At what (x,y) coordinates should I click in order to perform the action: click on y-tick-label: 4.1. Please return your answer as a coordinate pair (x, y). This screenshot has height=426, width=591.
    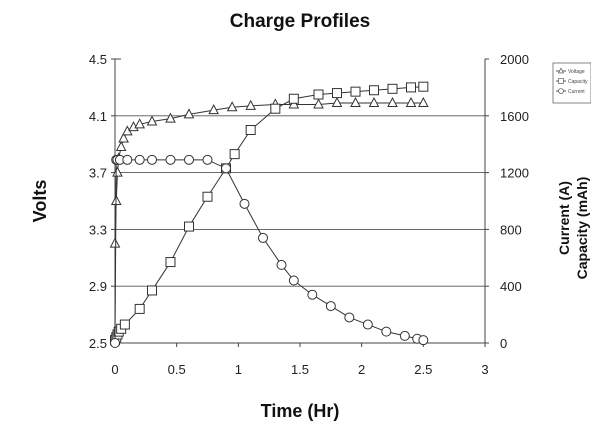
    Looking at the image, I should click on (98, 116).